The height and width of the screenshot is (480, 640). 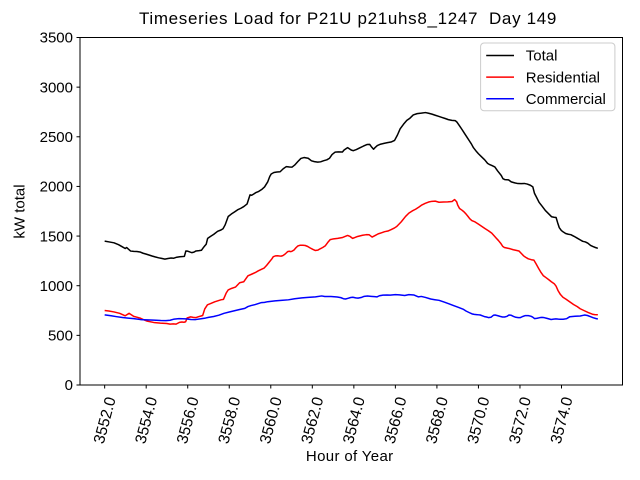 I want to click on svg-text: 3000, so click(x=56, y=87).